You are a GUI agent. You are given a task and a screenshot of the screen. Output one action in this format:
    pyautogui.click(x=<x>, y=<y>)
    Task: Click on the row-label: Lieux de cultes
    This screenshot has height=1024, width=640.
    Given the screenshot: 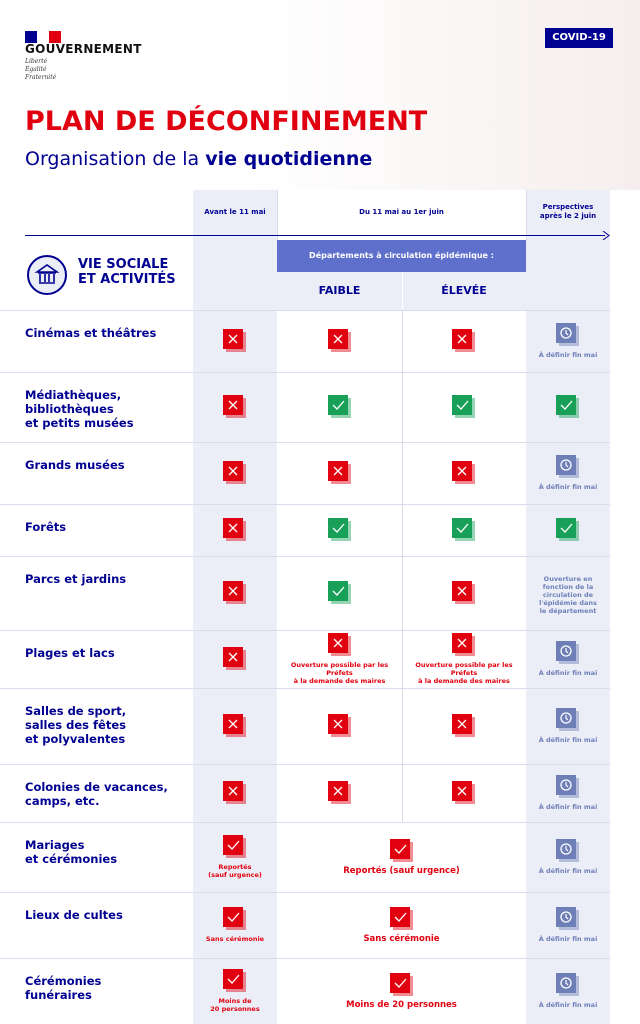 What is the action you would take?
    pyautogui.click(x=74, y=915)
    